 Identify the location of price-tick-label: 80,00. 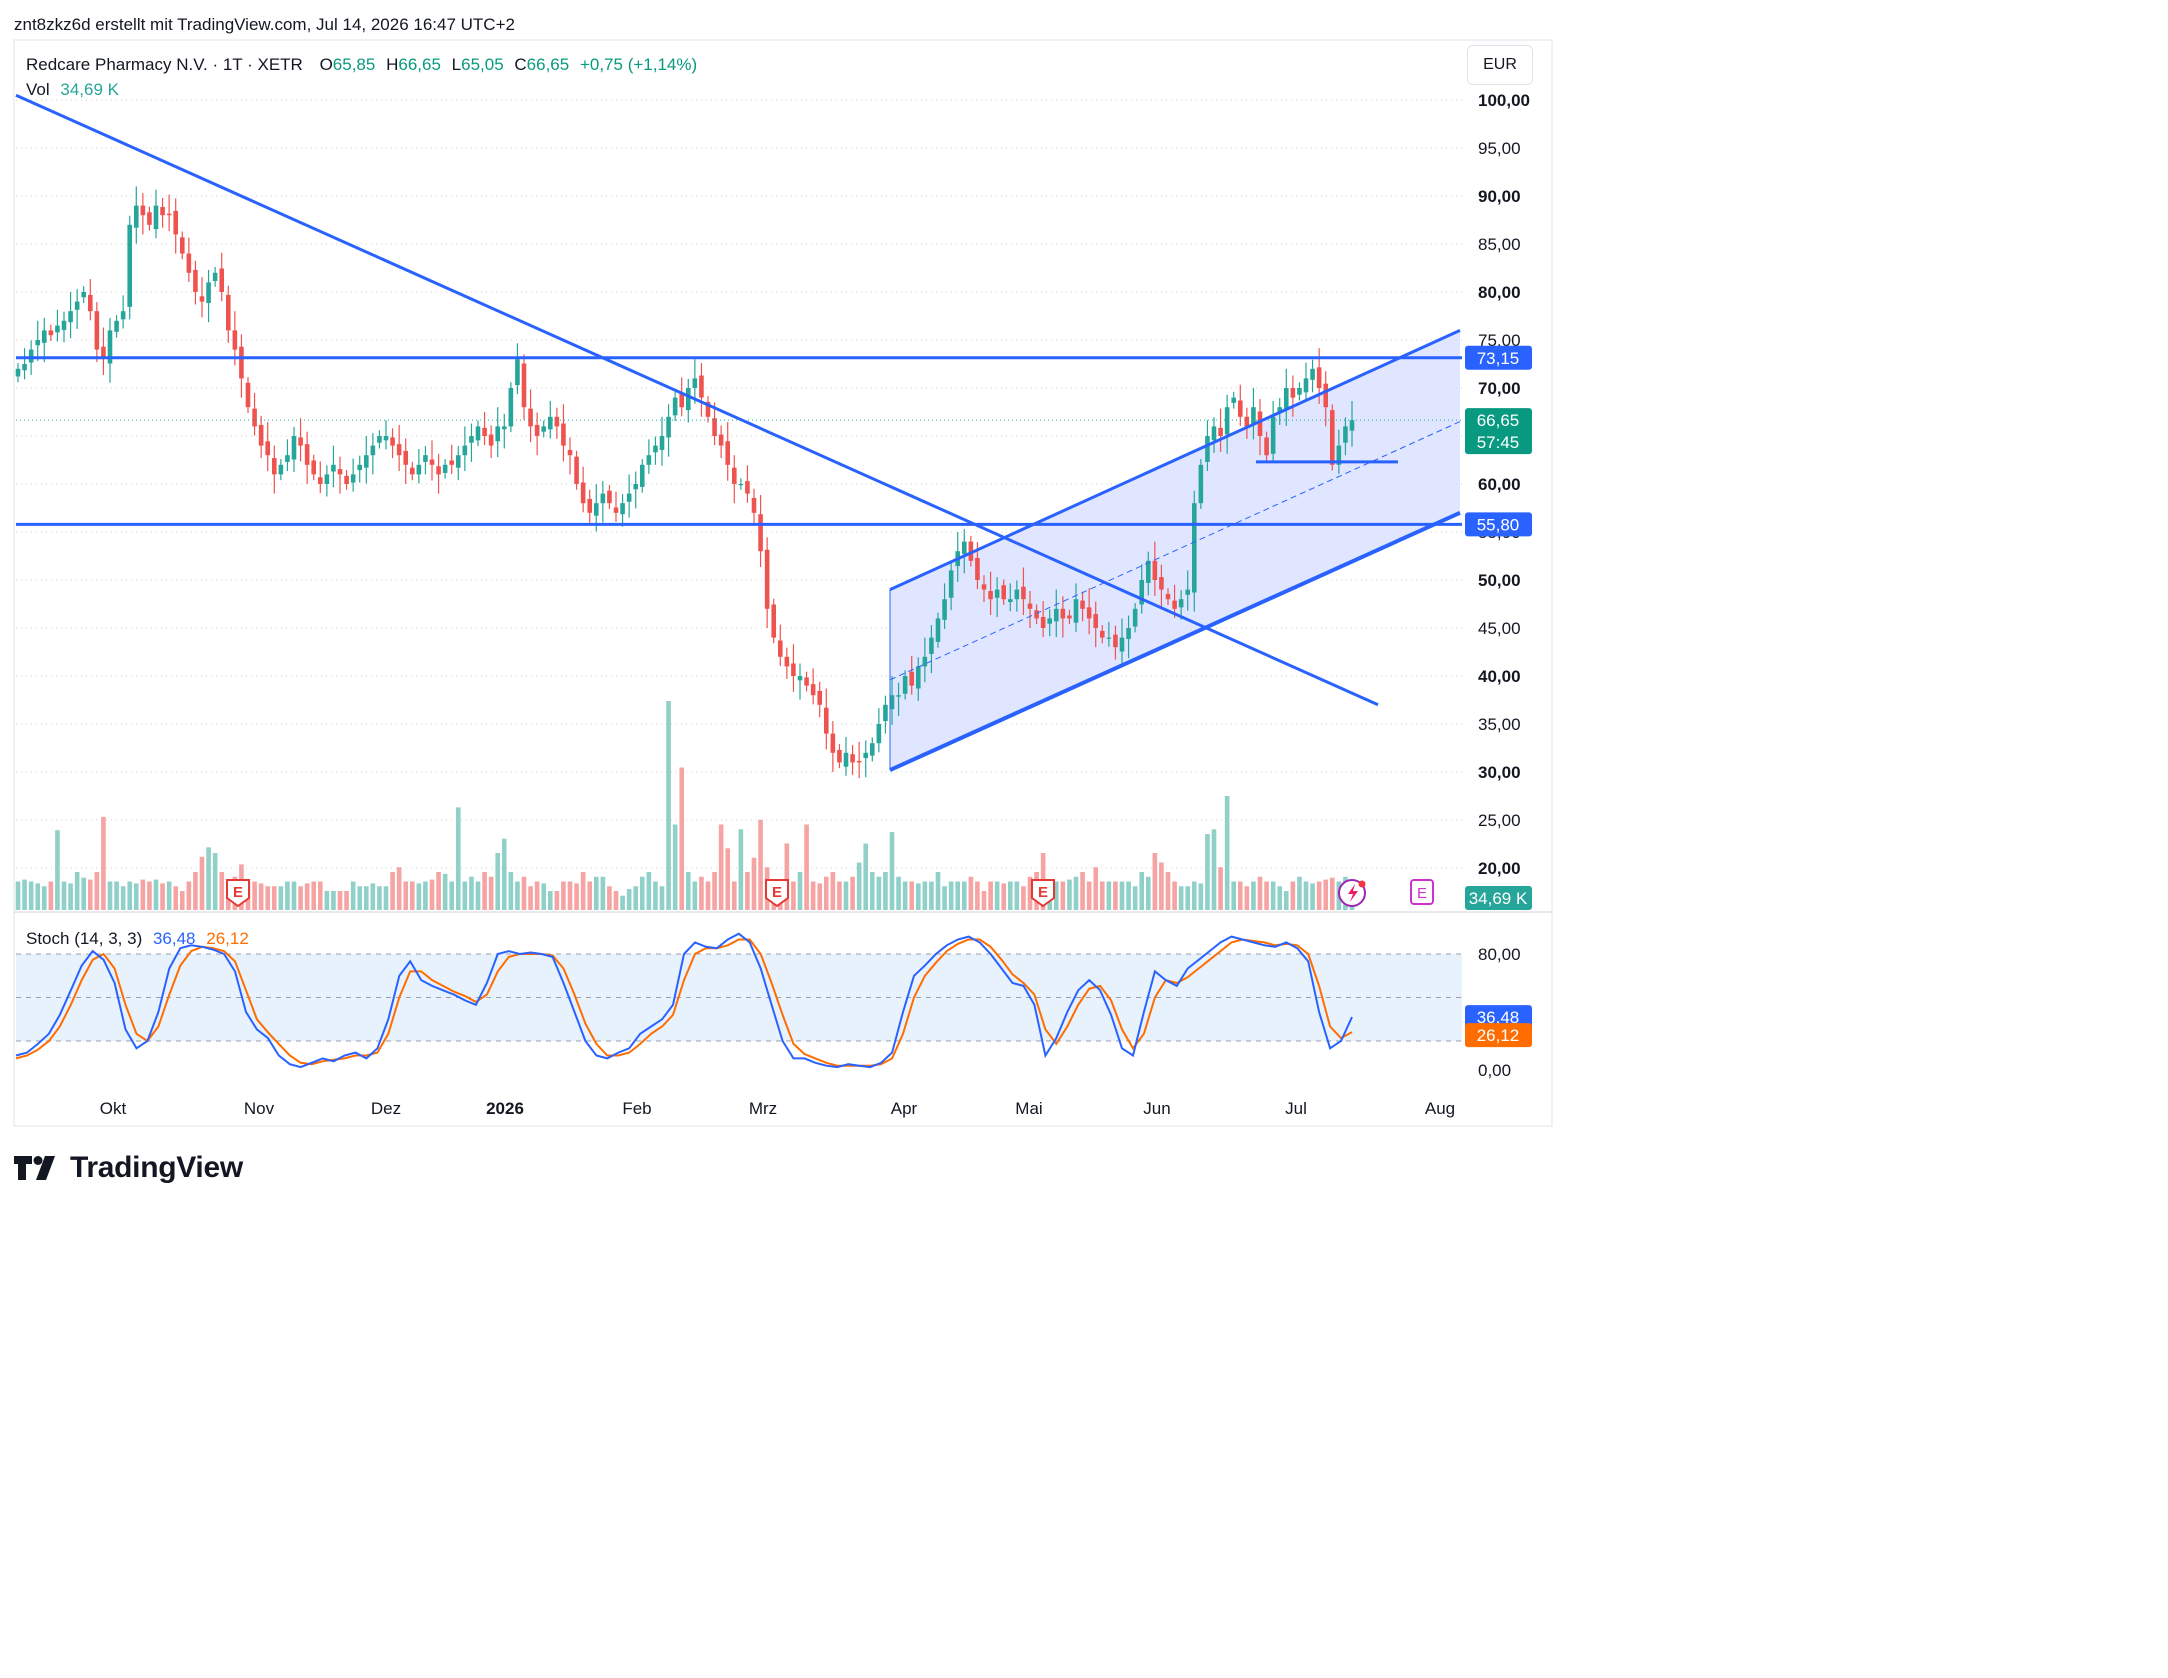
(1499, 292).